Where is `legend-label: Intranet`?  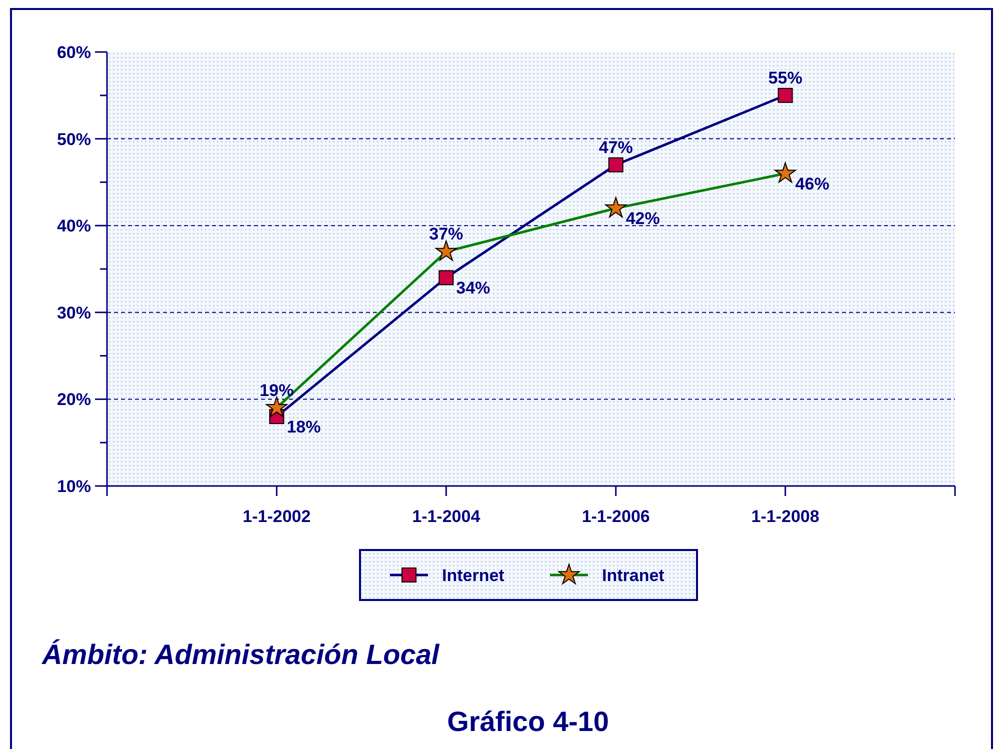 legend-label: Intranet is located at coordinates (633, 575).